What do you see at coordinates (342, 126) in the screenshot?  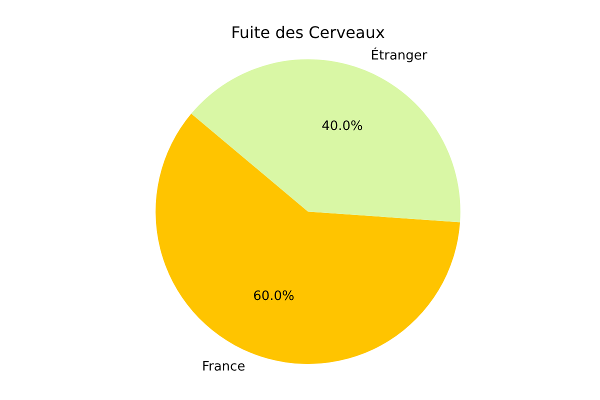 I see `data-label: 40.0%` at bounding box center [342, 126].